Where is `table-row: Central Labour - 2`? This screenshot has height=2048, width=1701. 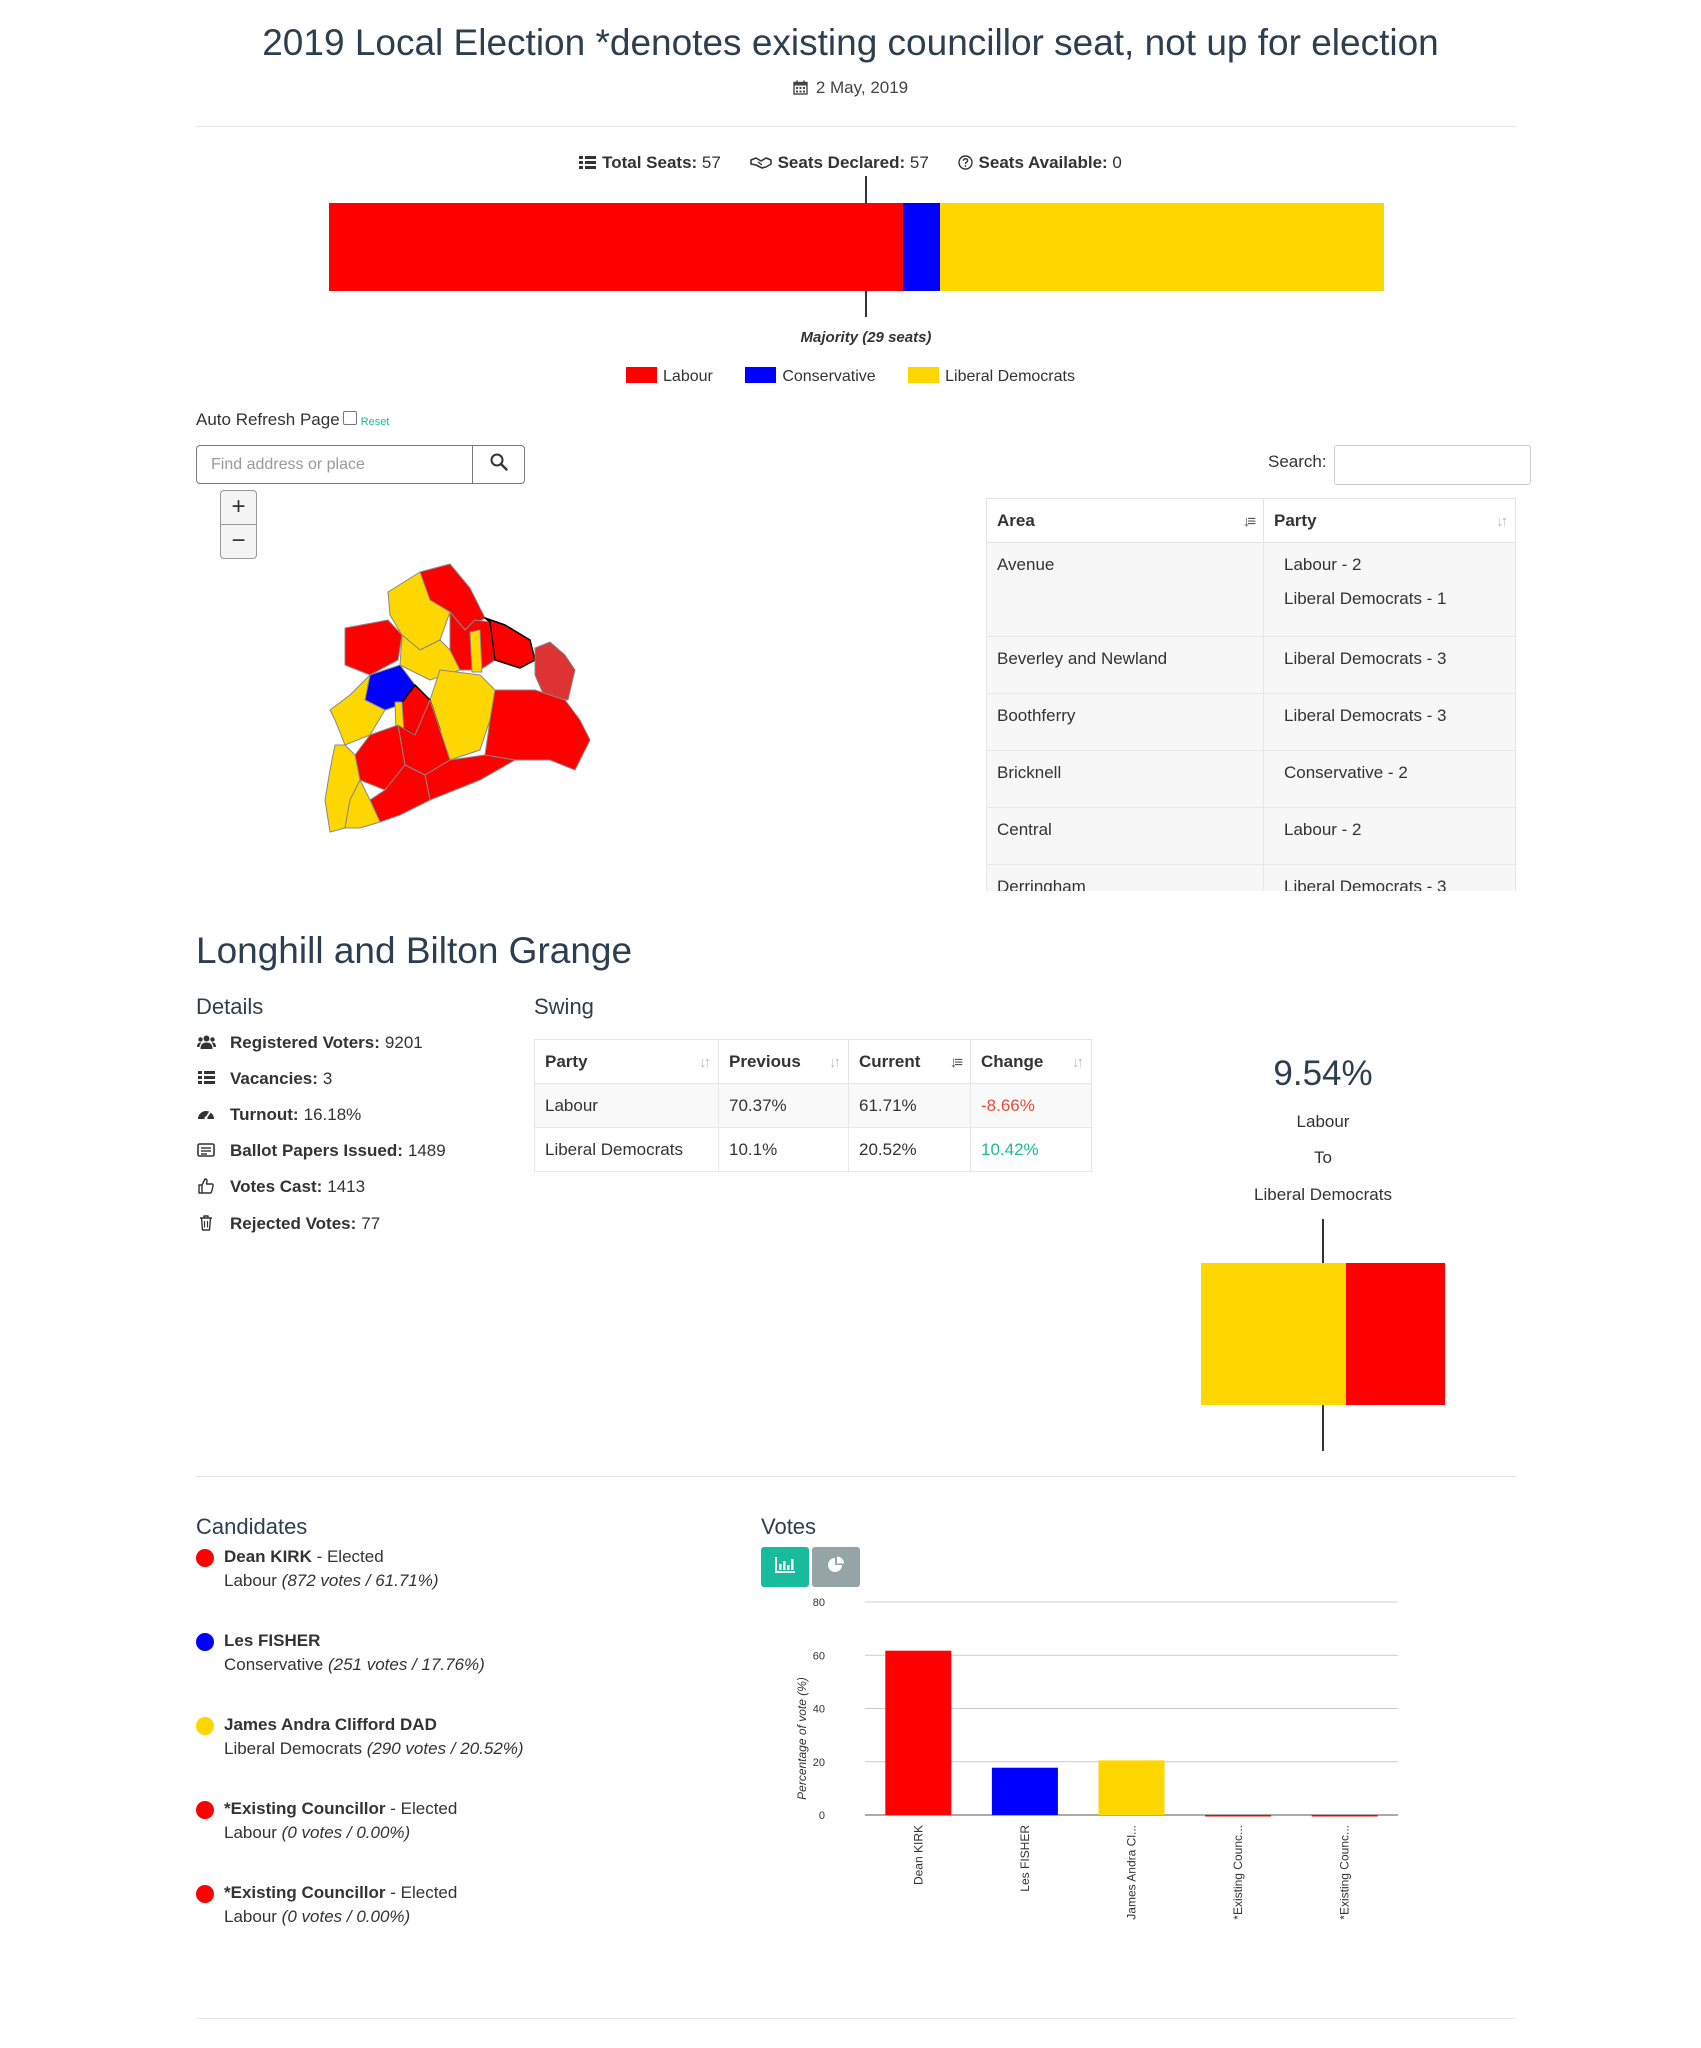
table-row: Central Labour - 2 is located at coordinates (1251, 836).